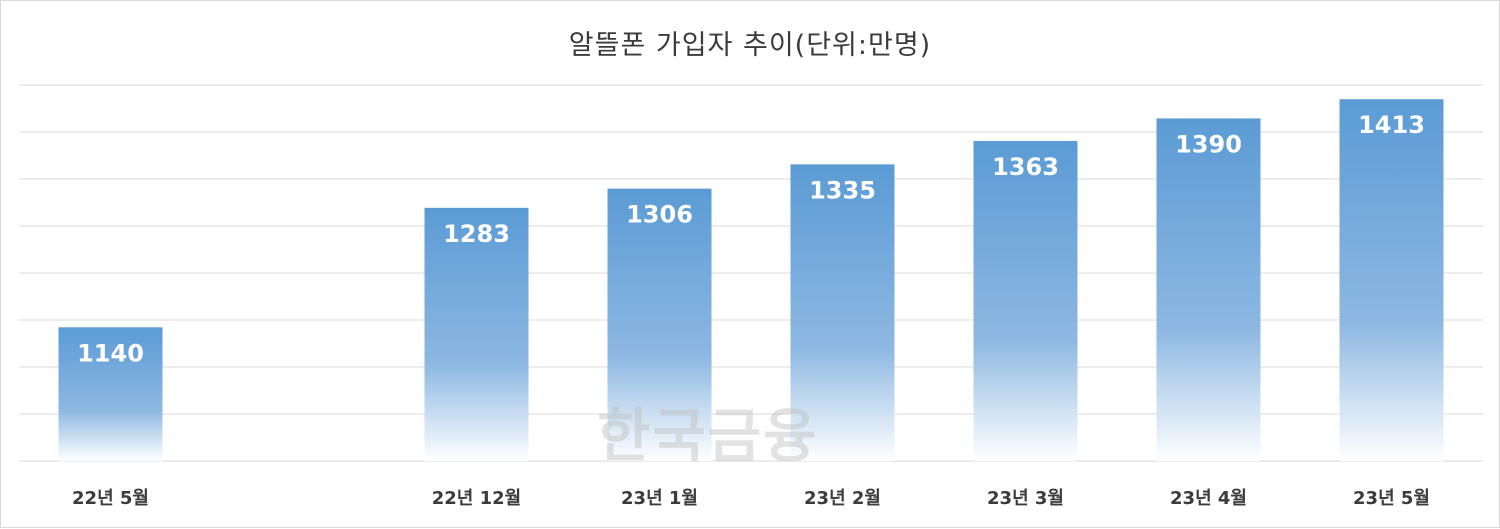  What do you see at coordinates (1391, 125) in the screenshot?
I see `data-label: 1413` at bounding box center [1391, 125].